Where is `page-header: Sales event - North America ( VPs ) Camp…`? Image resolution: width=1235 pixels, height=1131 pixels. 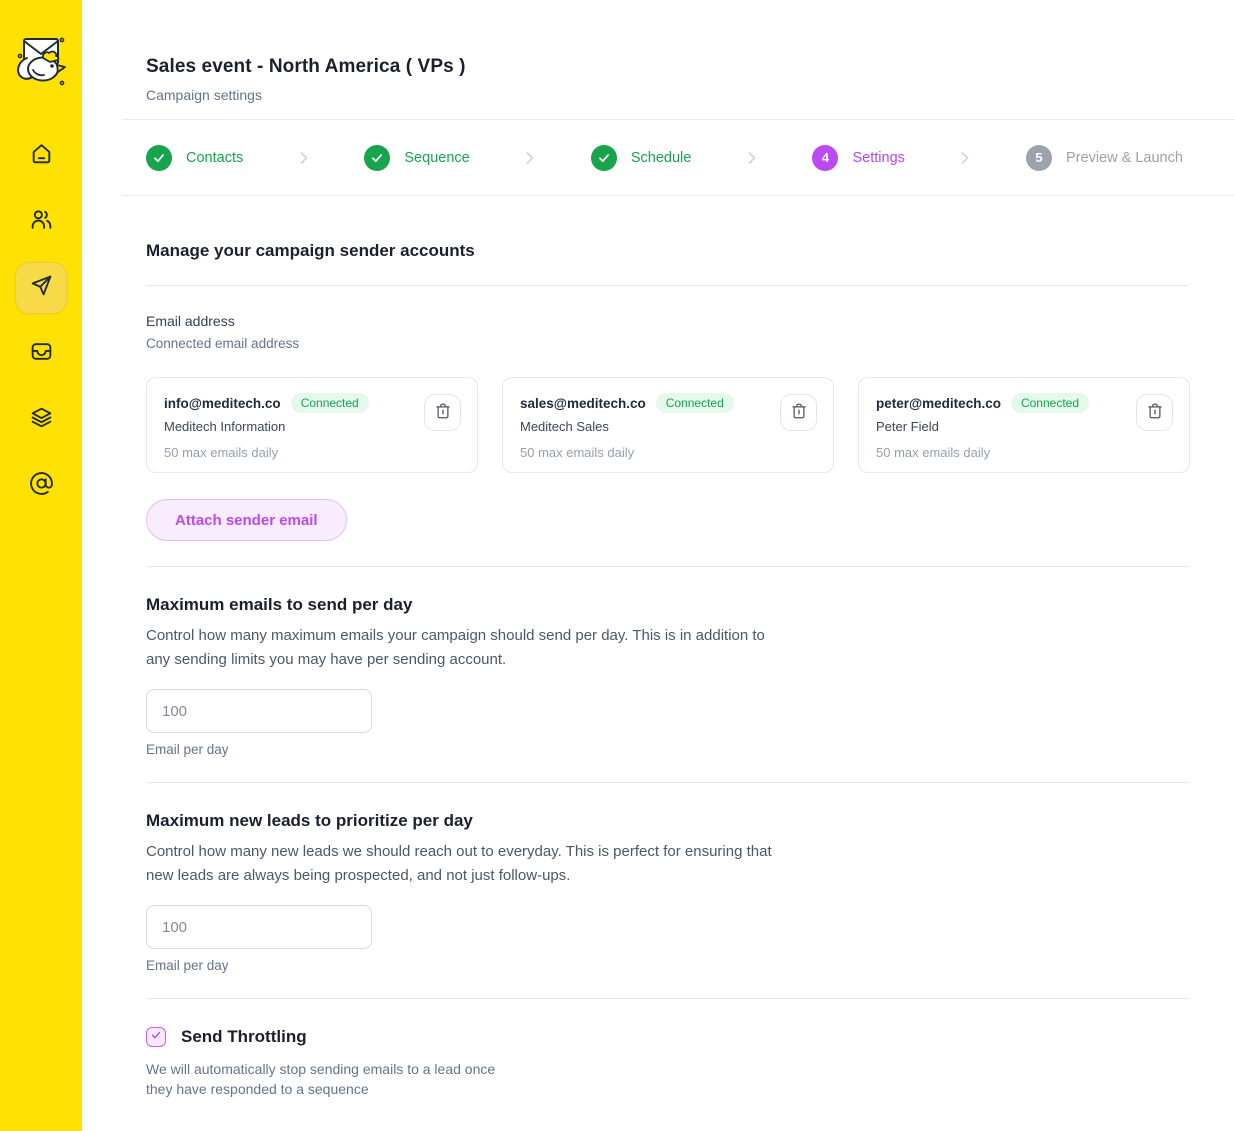 page-header: Sales event - North America ( VPs ) Camp… is located at coordinates (658, 51).